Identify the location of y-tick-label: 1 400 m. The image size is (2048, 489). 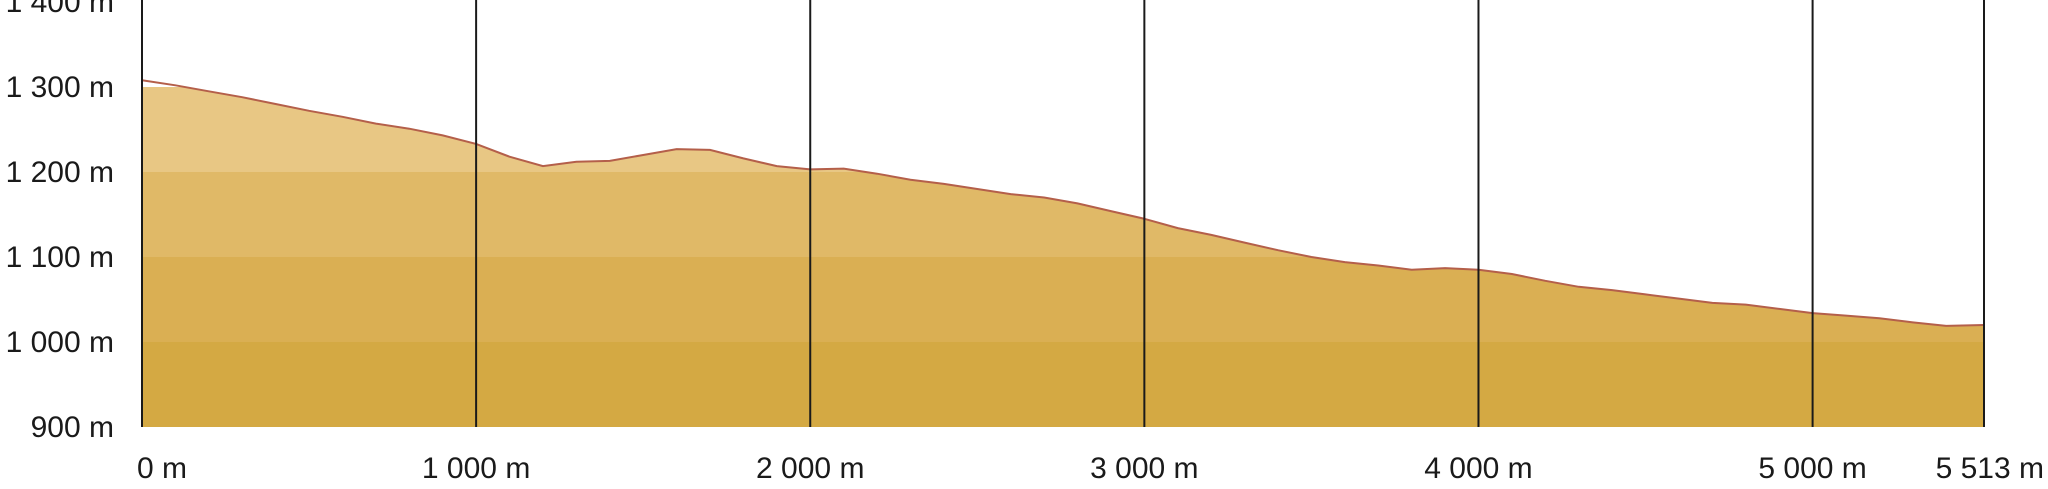
(60, 9).